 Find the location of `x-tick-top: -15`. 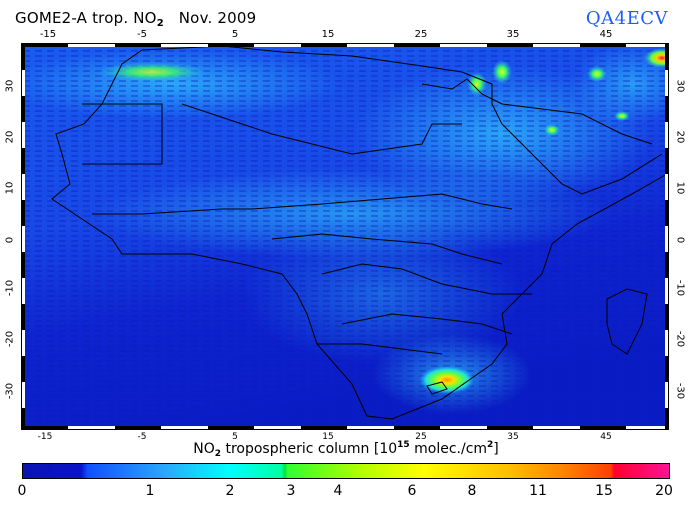

x-tick-top: -15 is located at coordinates (48, 34).